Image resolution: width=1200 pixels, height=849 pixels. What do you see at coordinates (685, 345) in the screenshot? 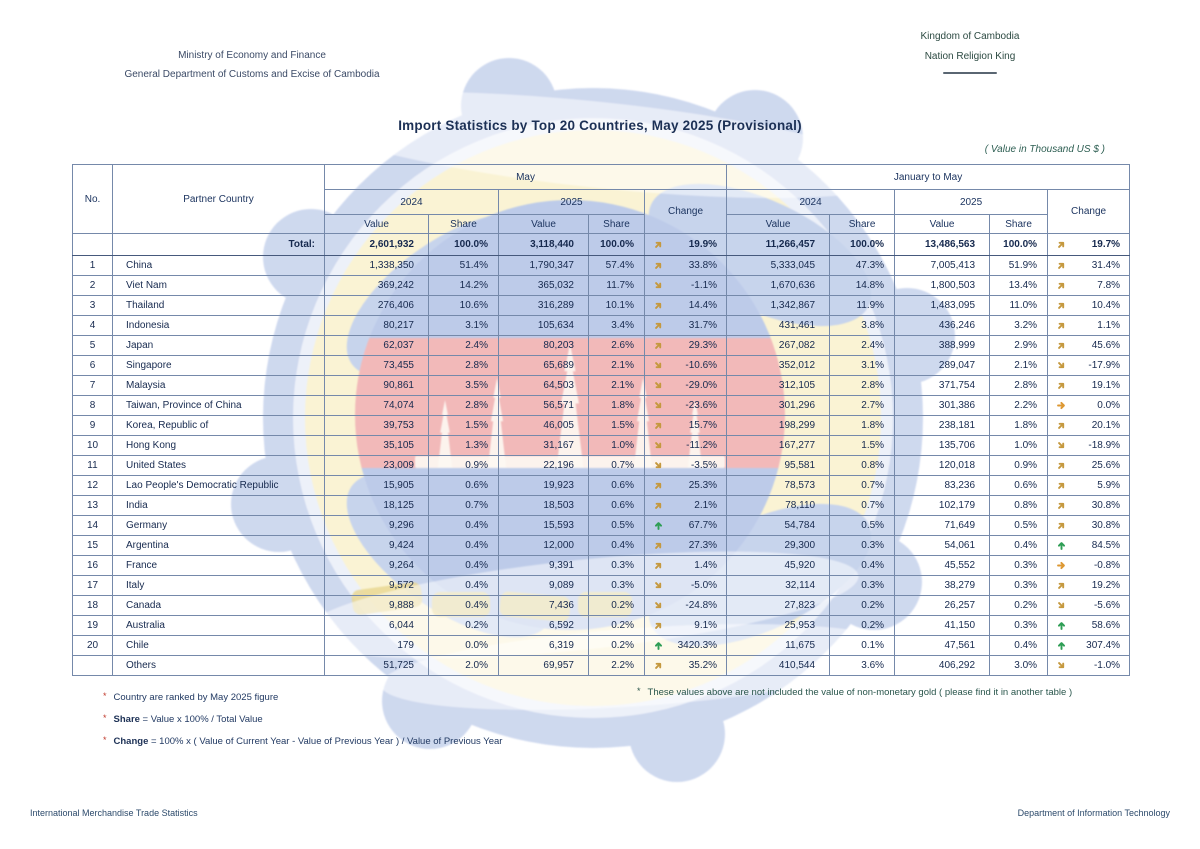
I see `may-change-cell: 29.3%` at bounding box center [685, 345].